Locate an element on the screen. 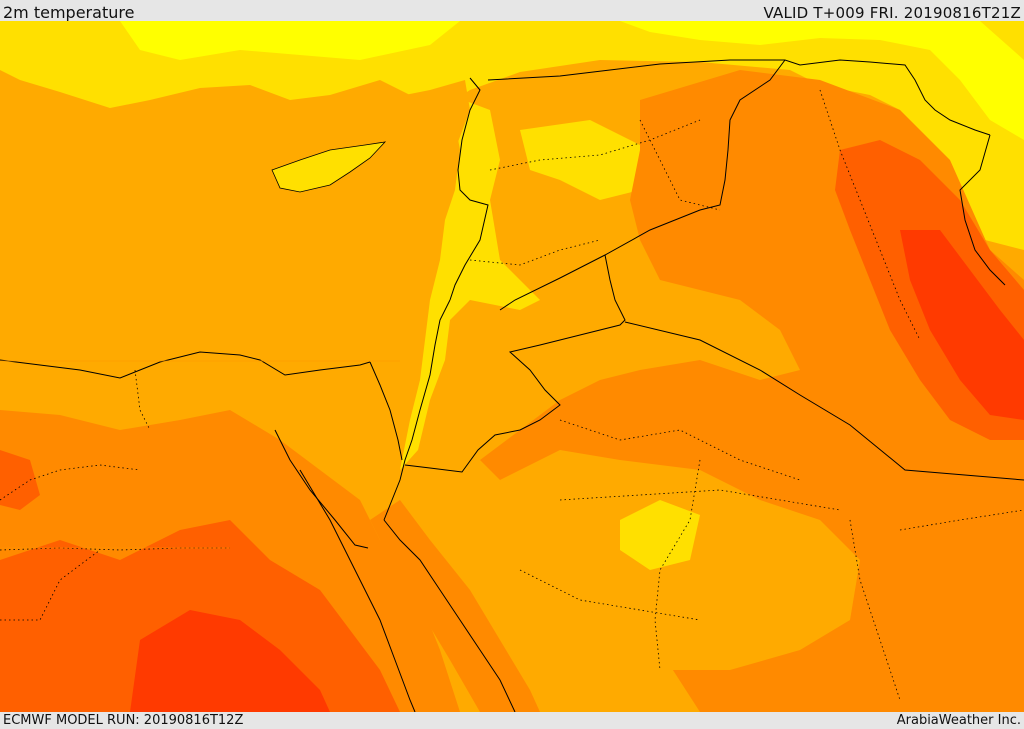 The image size is (1024, 729). arabia-yellow-patch is located at coordinates (660, 535).